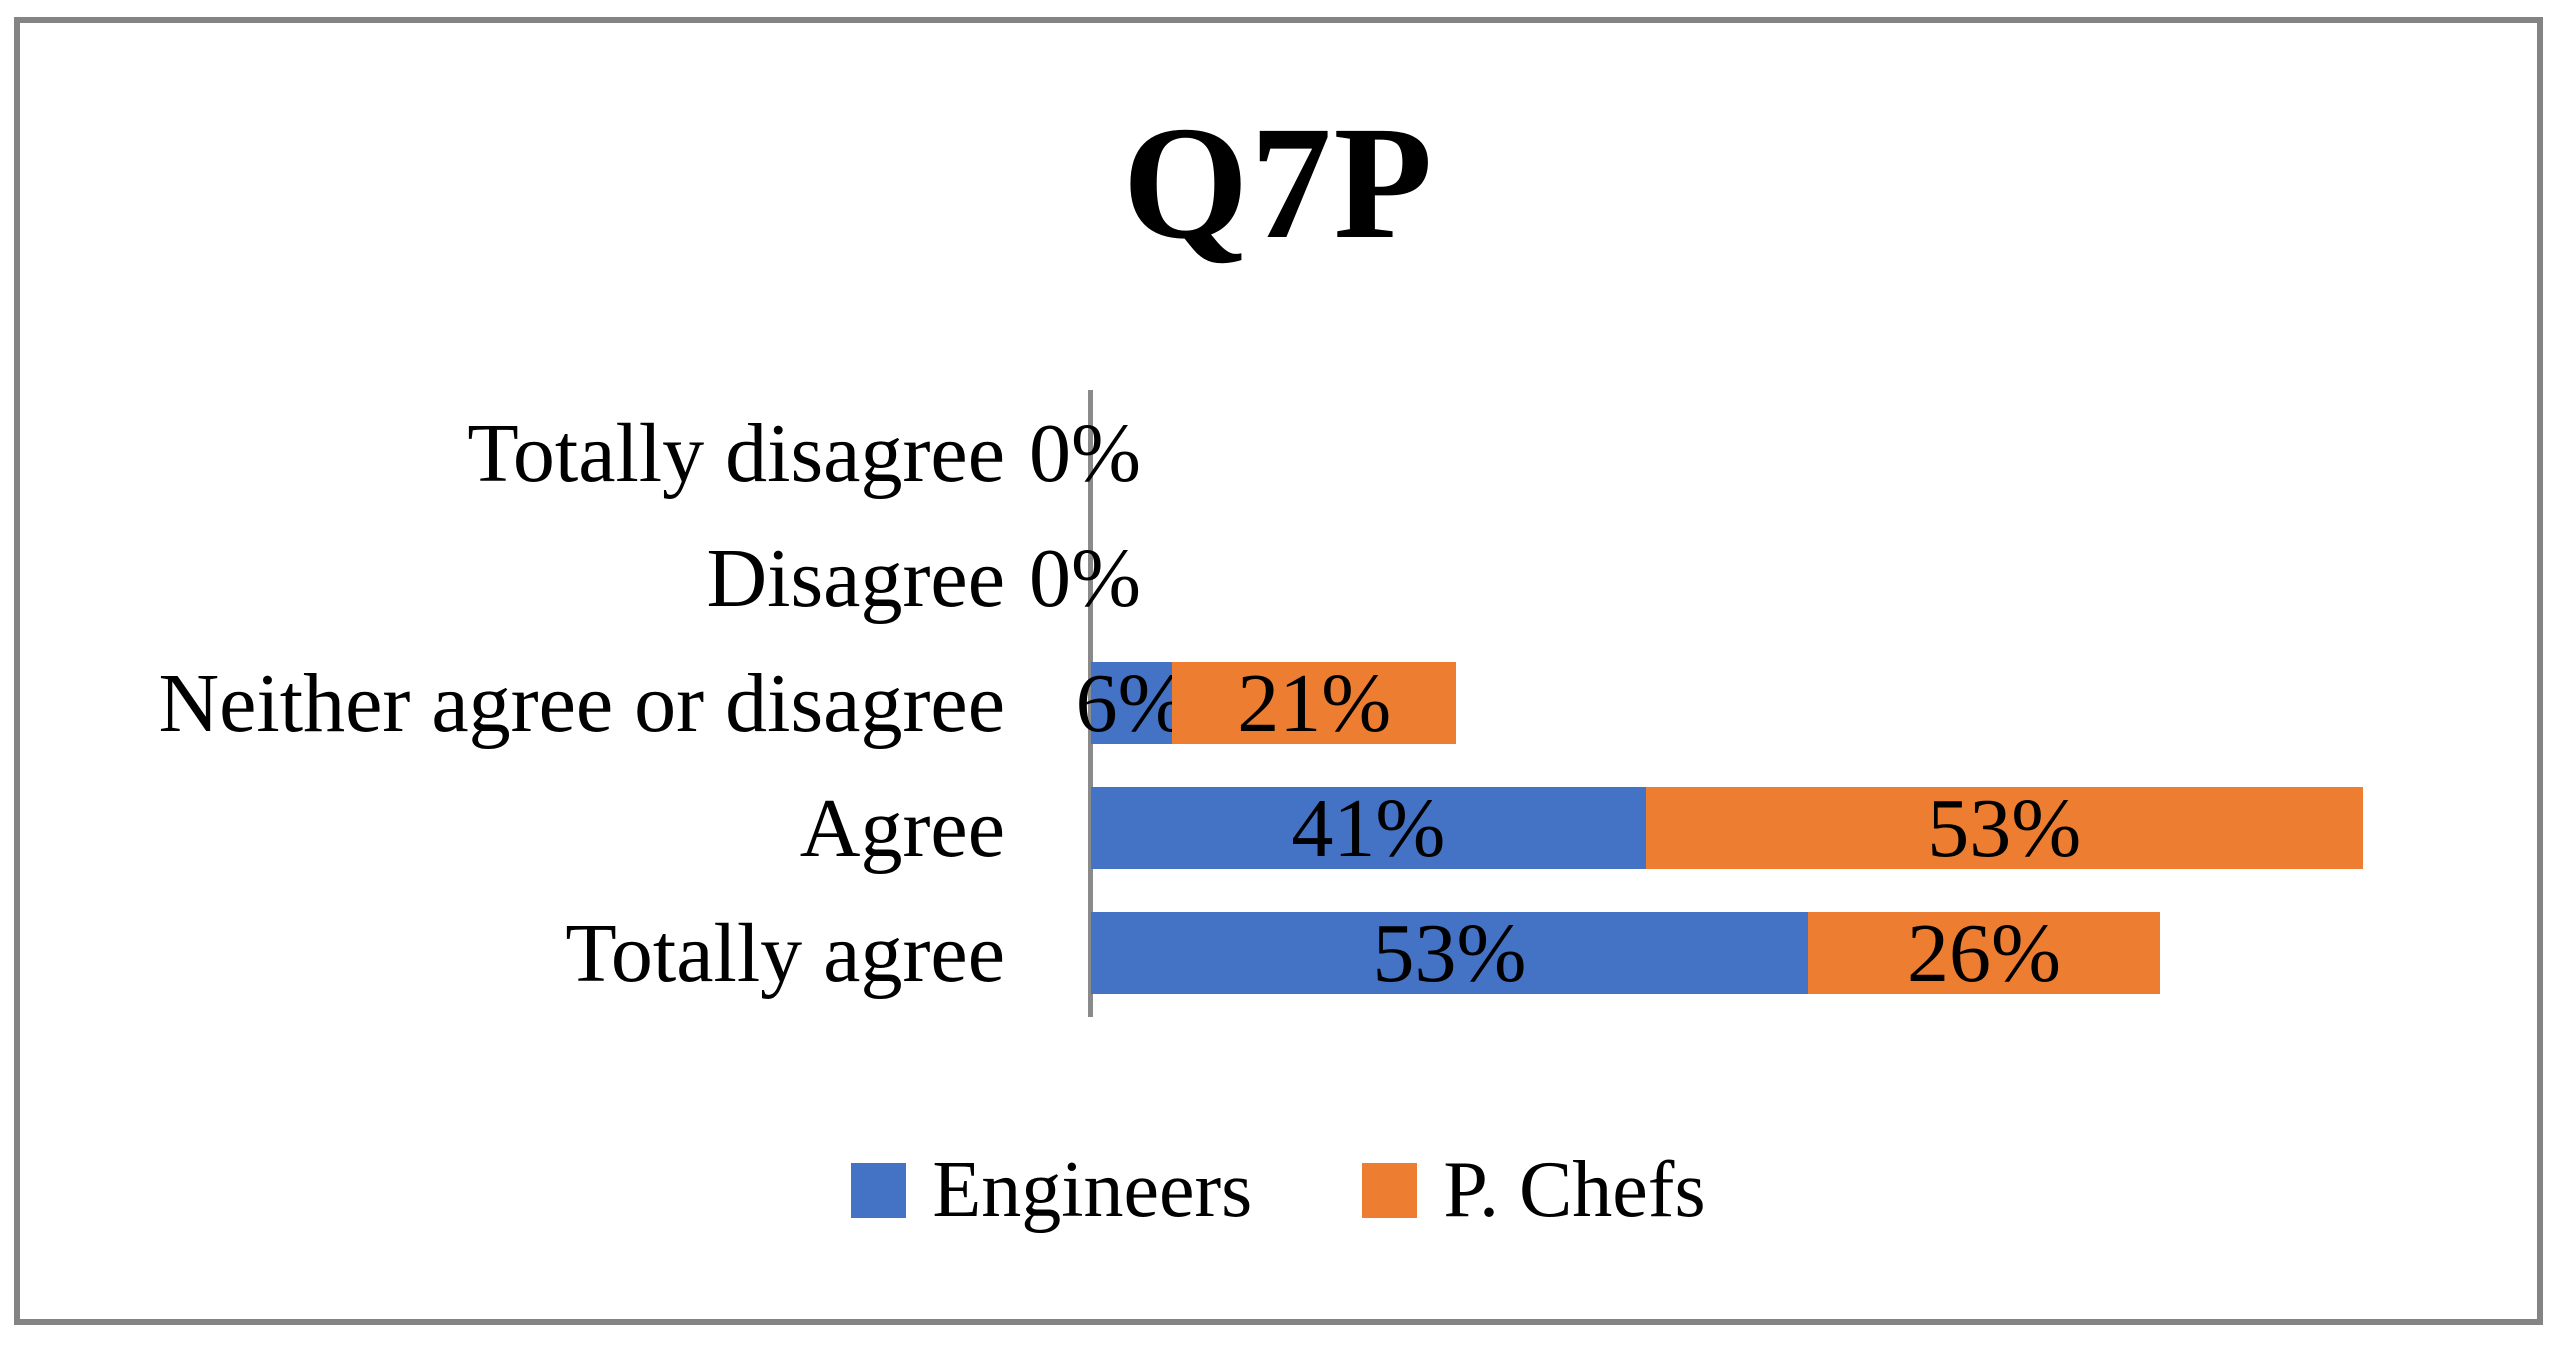 The height and width of the screenshot is (1346, 2557). Describe the element at coordinates (1092, 1189) in the screenshot. I see `legend-label-engineers: Engineers` at that location.